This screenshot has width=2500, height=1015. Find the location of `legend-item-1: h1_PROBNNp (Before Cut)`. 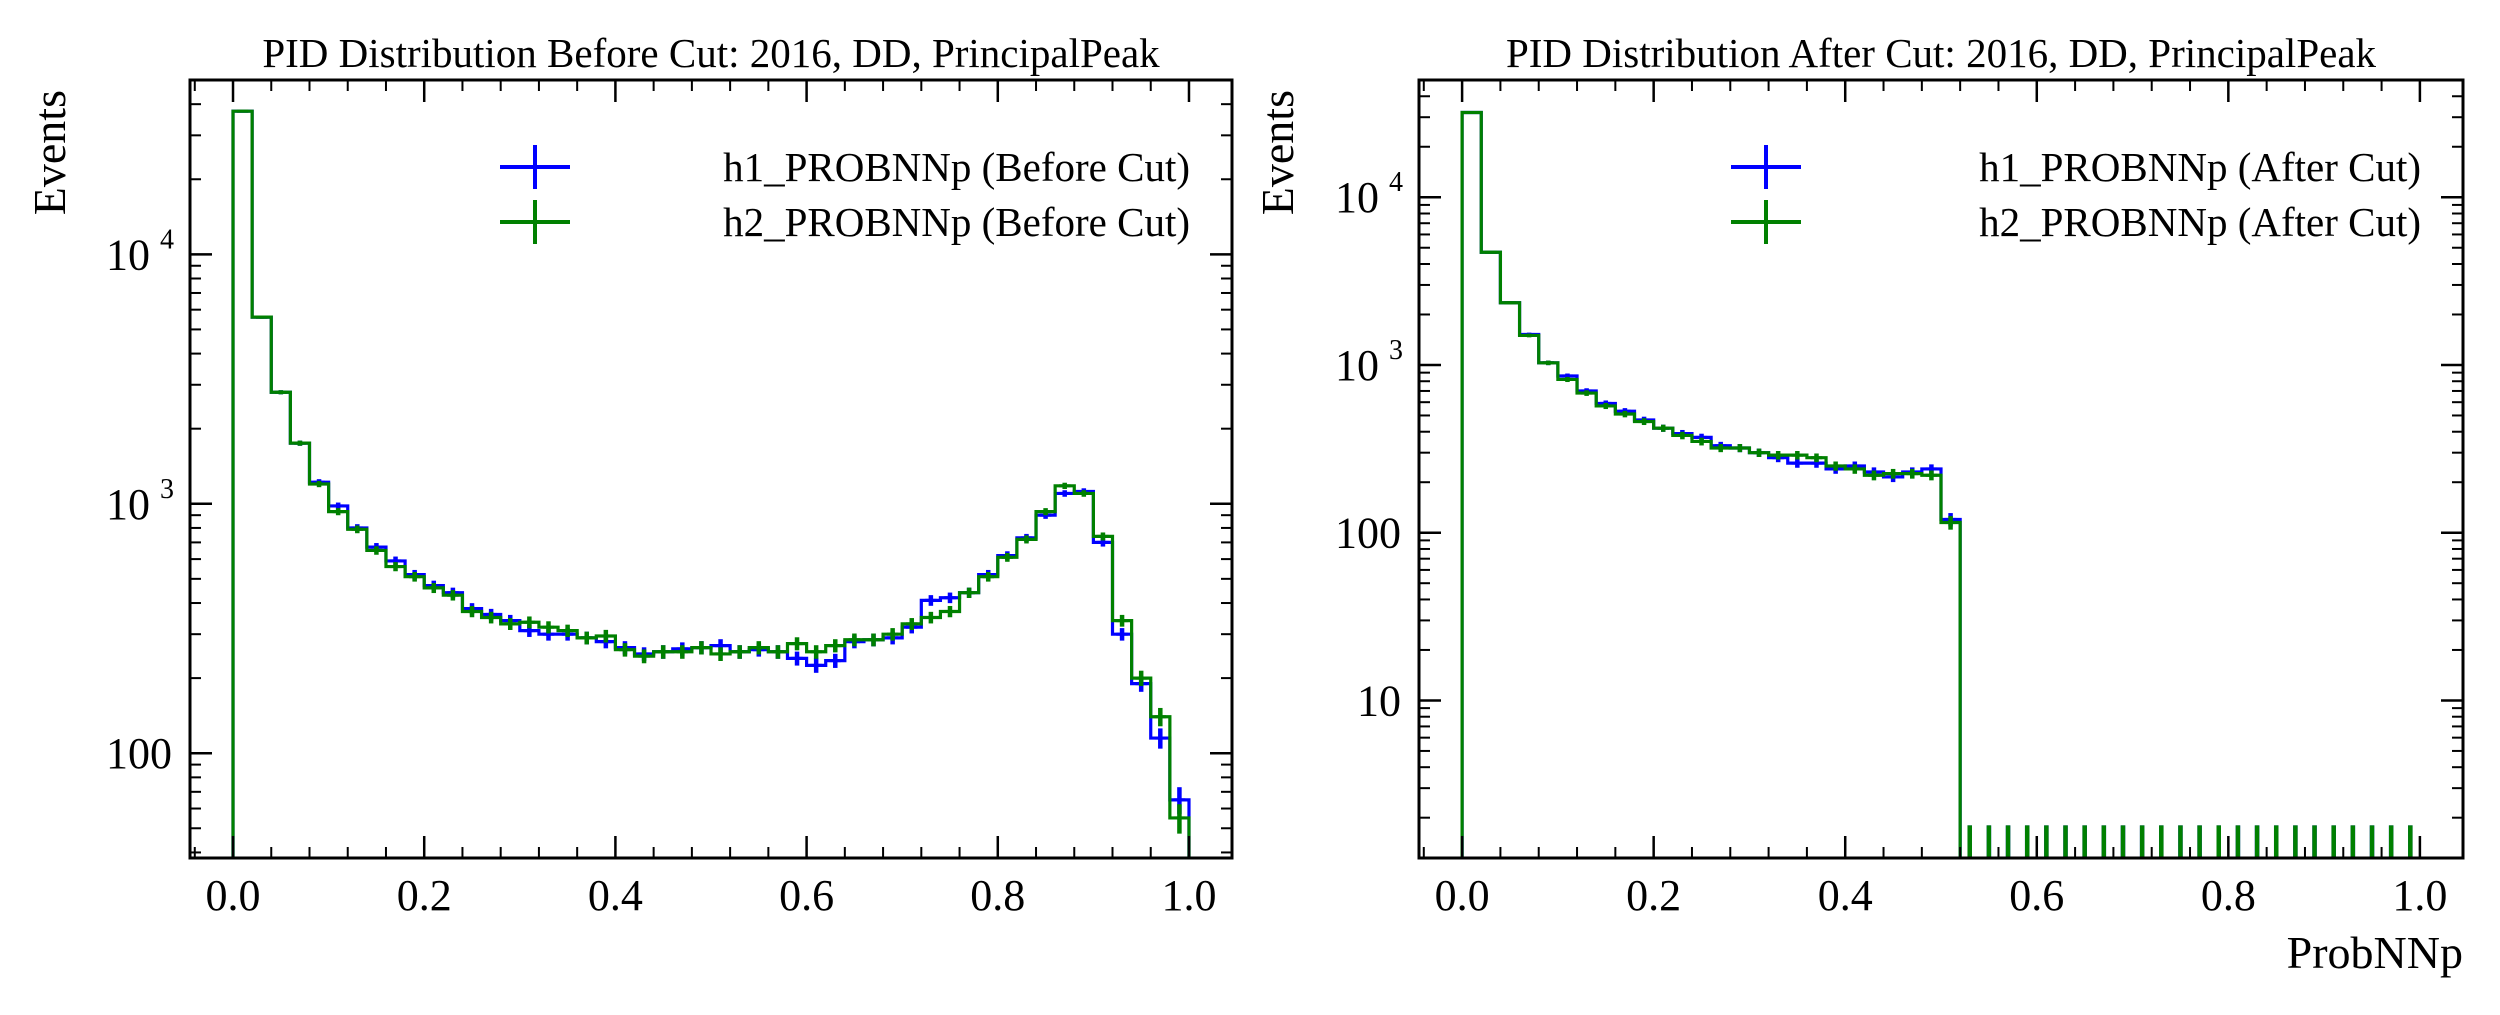

legend-item-1: h1_PROBNNp (Before Cut) is located at coordinates (845, 167).